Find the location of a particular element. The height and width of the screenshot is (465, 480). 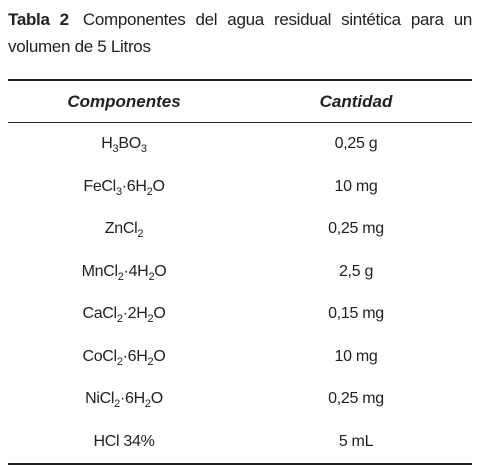

component-cell: FeCl3·6H2O is located at coordinates (124, 187).